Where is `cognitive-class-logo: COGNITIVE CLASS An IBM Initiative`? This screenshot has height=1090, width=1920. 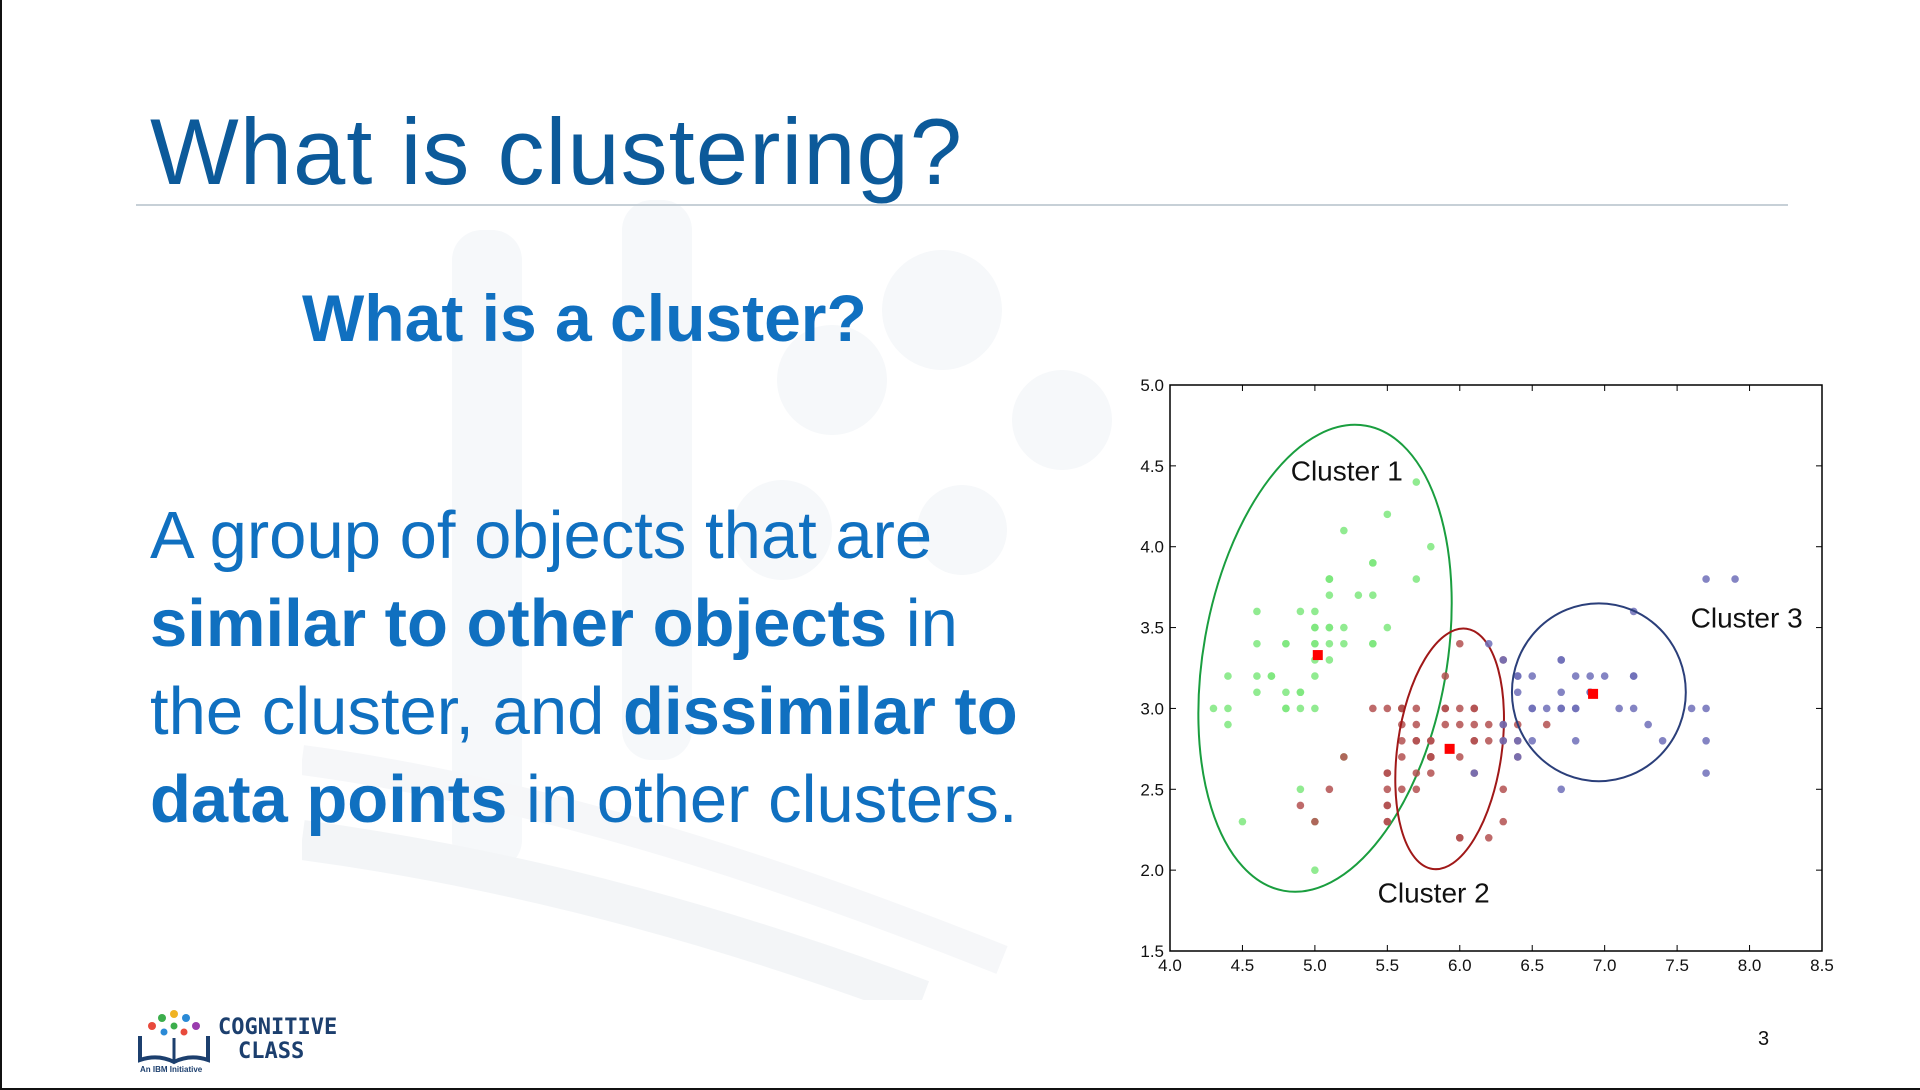 cognitive-class-logo: COGNITIVE CLASS An IBM Initiative is located at coordinates (237, 1042).